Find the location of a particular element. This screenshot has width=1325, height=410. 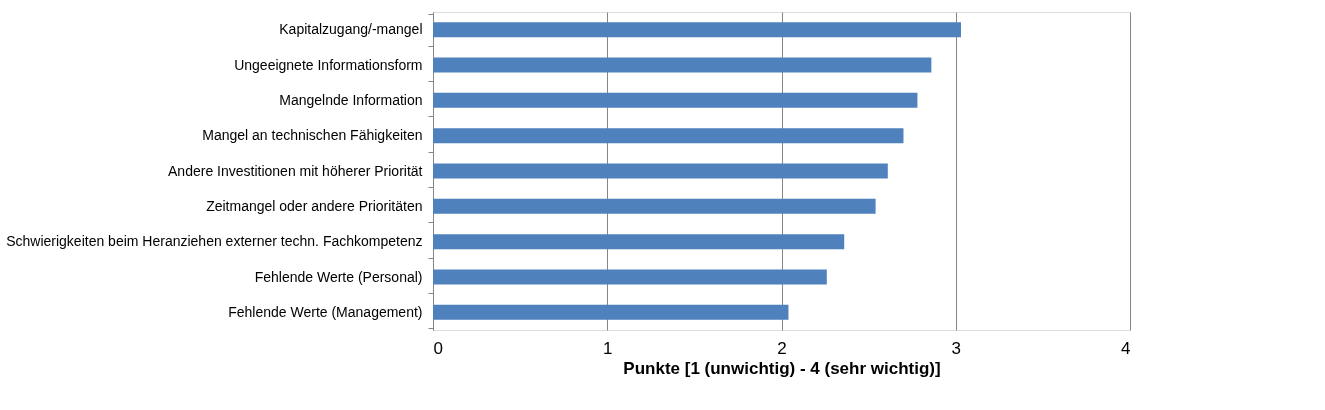

y-tick-label: Zeitmangel oder andere Prioritäten is located at coordinates (314, 205).